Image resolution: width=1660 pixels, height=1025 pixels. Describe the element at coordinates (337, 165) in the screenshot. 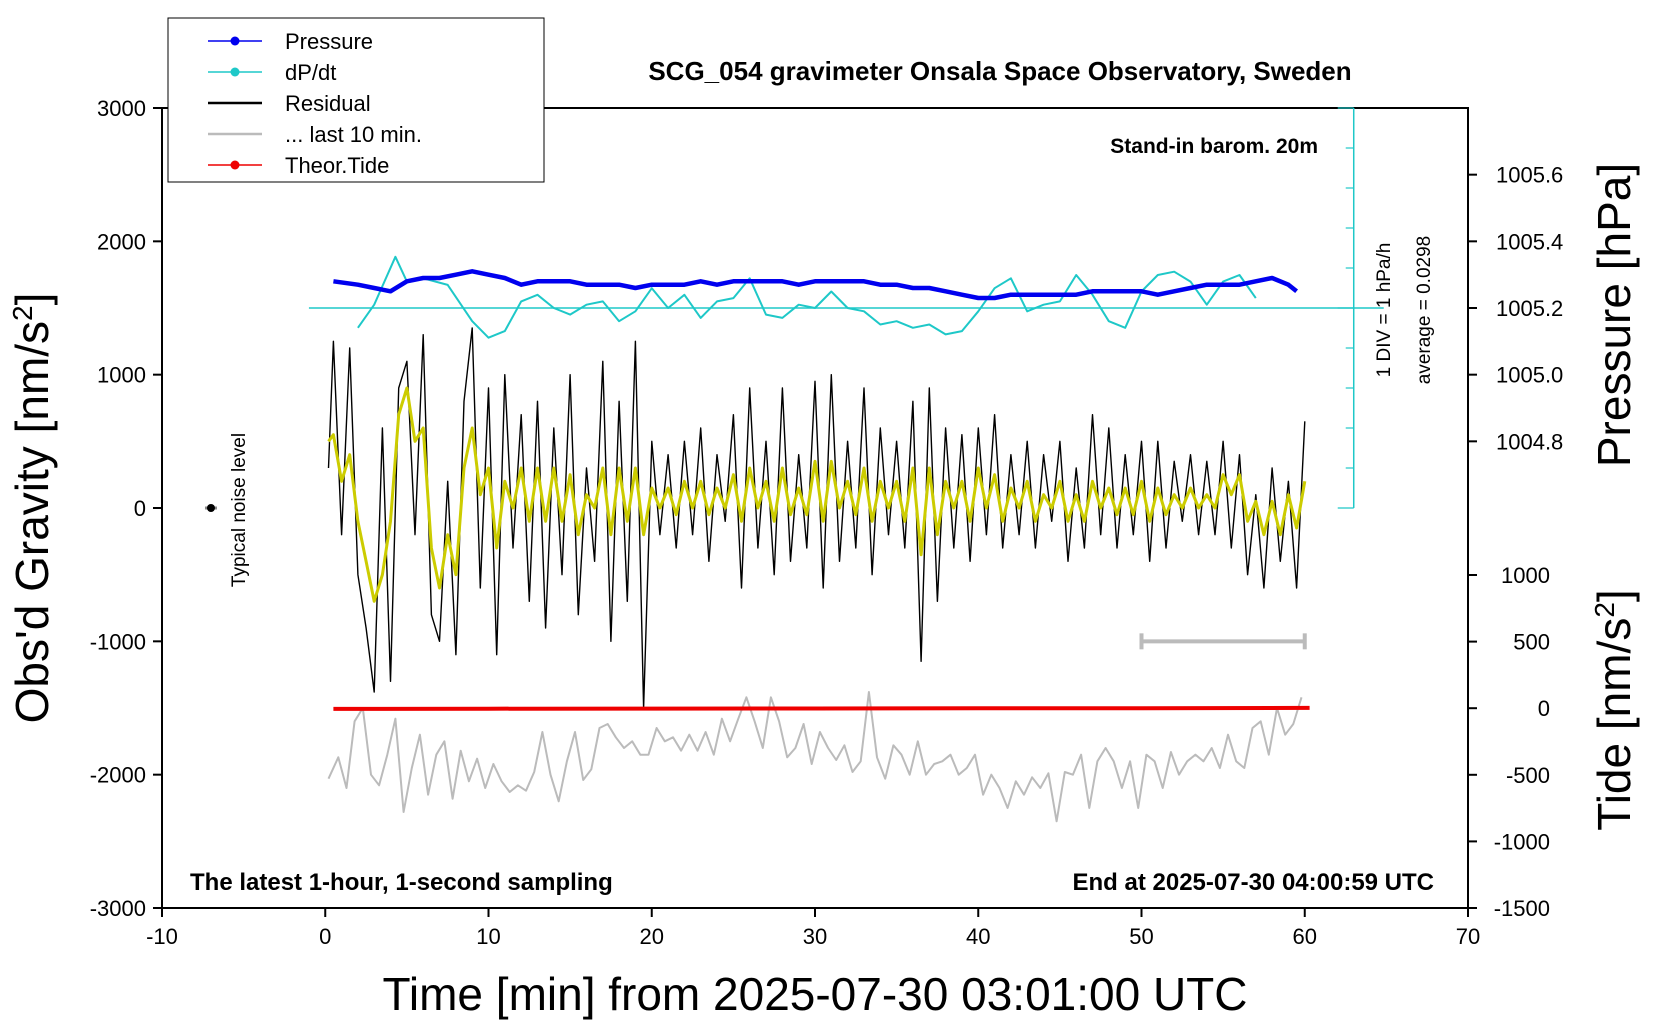

I see `legend-label: Theor.Tide` at that location.